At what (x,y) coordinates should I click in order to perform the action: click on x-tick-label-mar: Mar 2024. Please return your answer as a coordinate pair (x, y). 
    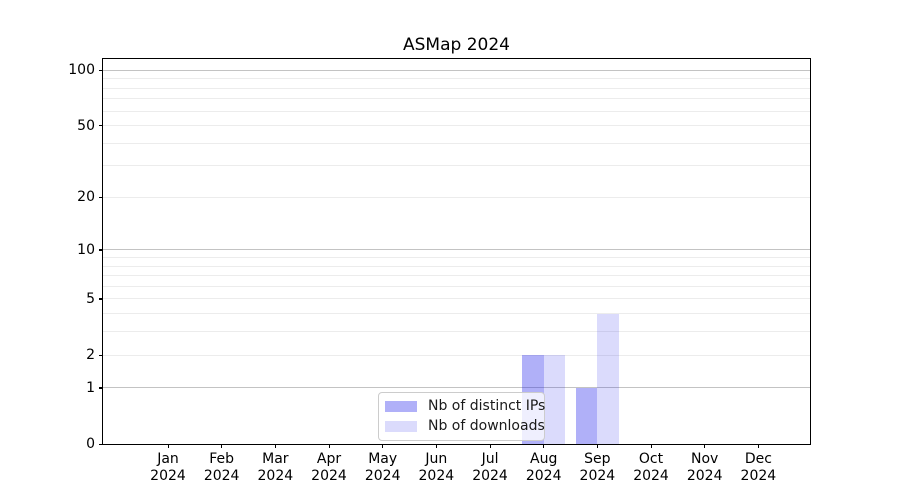
    Looking at the image, I should click on (275, 467).